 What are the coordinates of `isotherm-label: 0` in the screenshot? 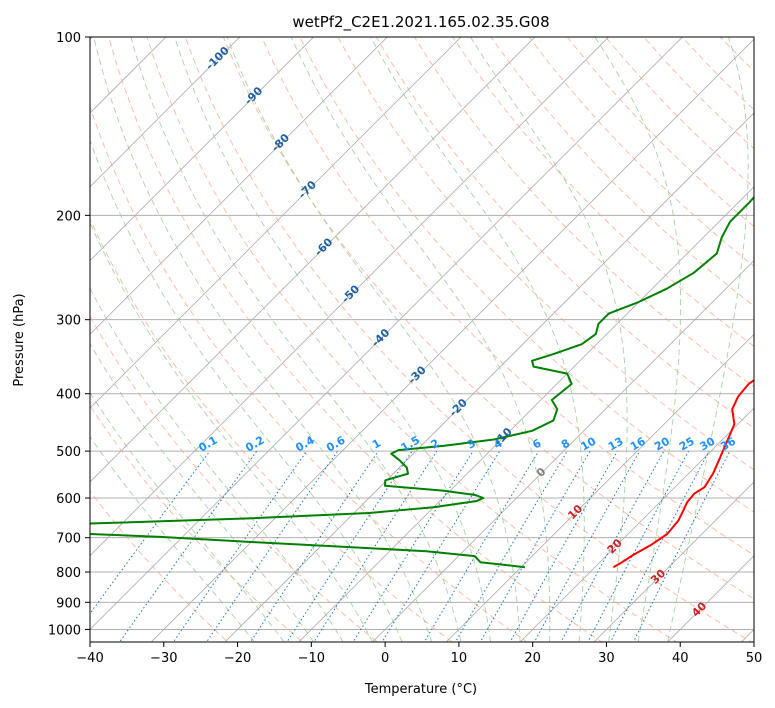 It's located at (541, 472).